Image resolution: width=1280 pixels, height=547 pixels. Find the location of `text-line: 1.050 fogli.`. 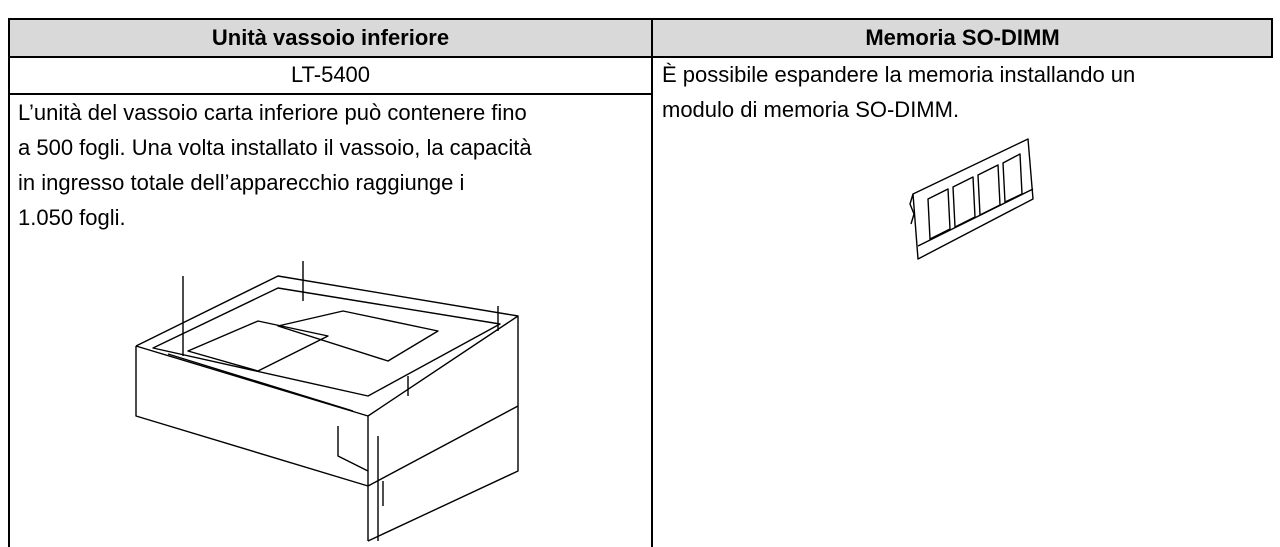

text-line: 1.050 fogli. is located at coordinates (72, 217).